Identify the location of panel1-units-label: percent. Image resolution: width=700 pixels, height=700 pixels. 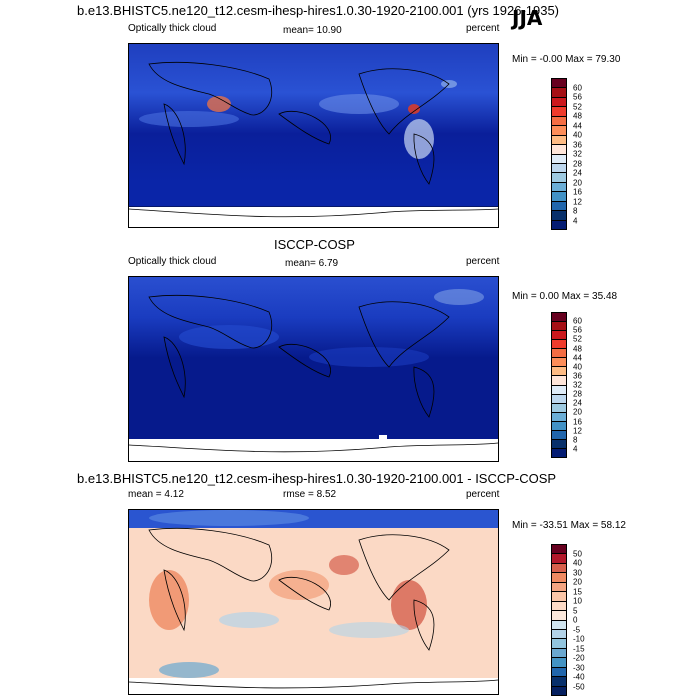
(483, 28).